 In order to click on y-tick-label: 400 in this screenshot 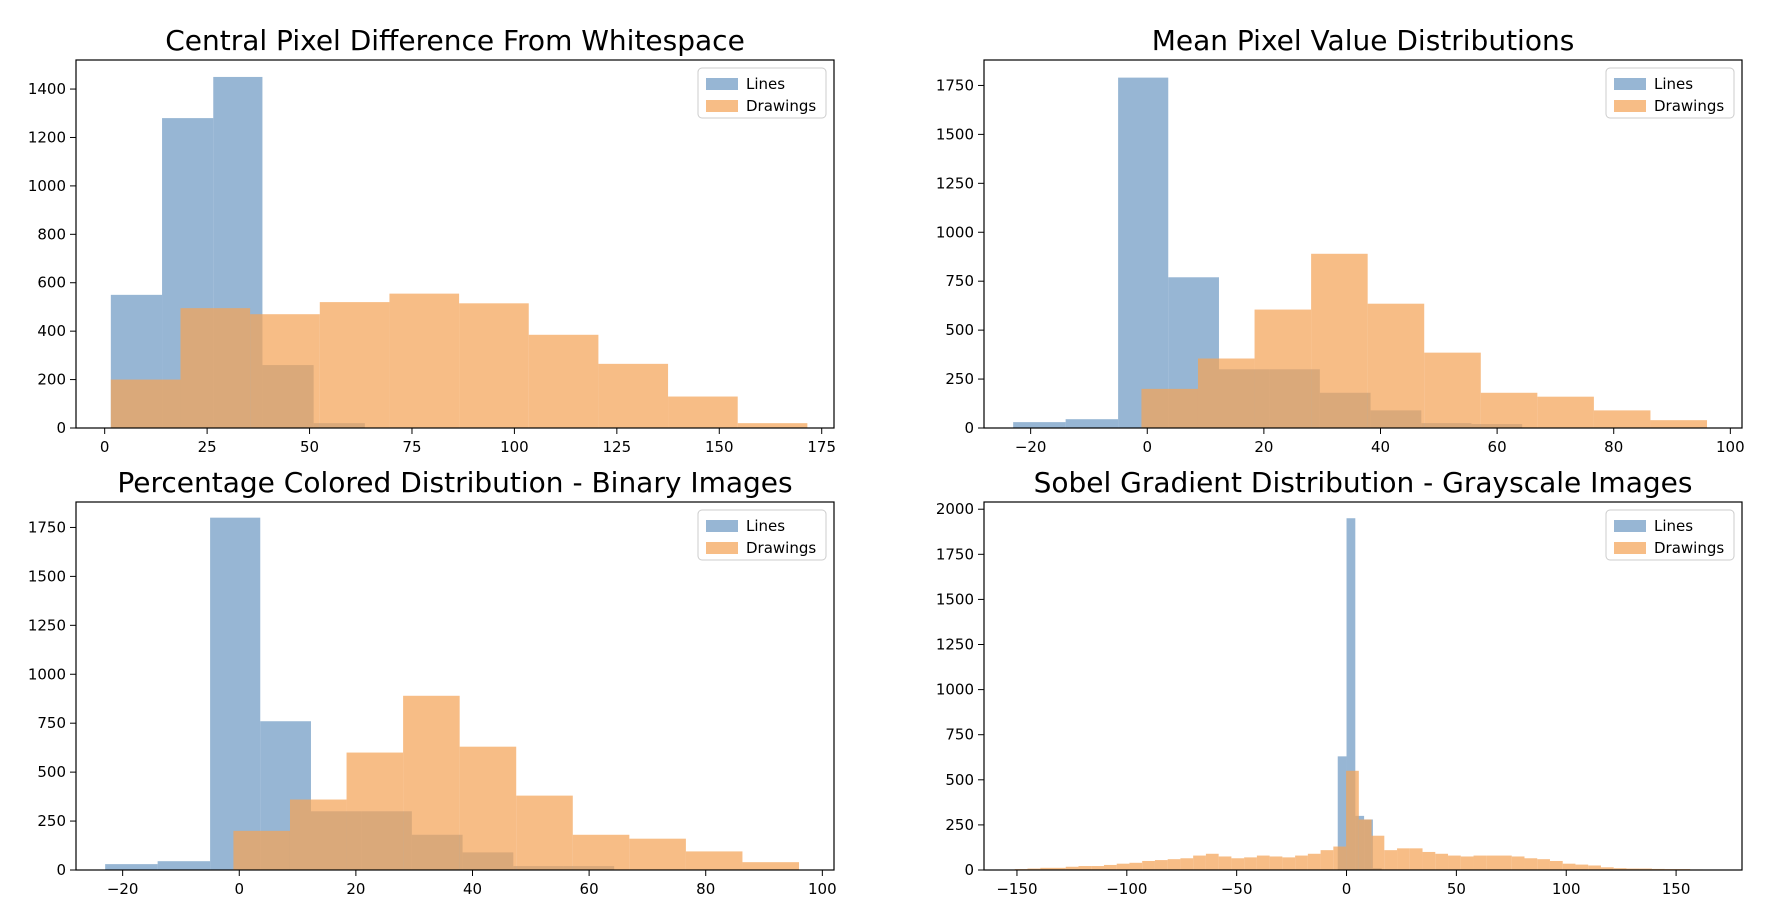, I will do `click(51, 331)`.